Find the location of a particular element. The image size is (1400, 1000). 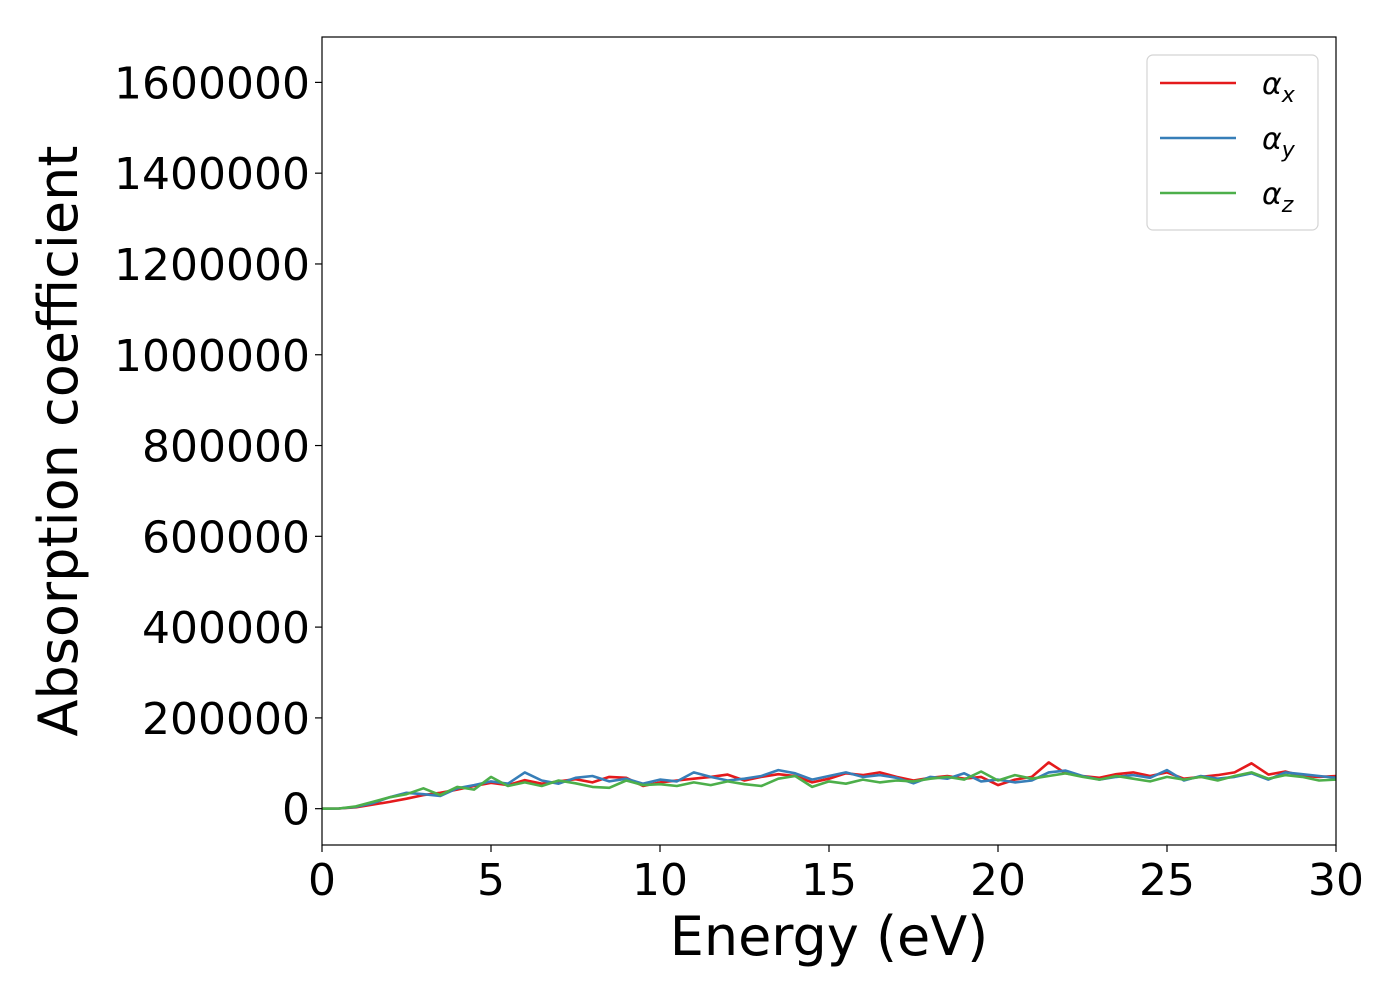

legend-label-alpha-x: αx is located at coordinates (1279, 87).